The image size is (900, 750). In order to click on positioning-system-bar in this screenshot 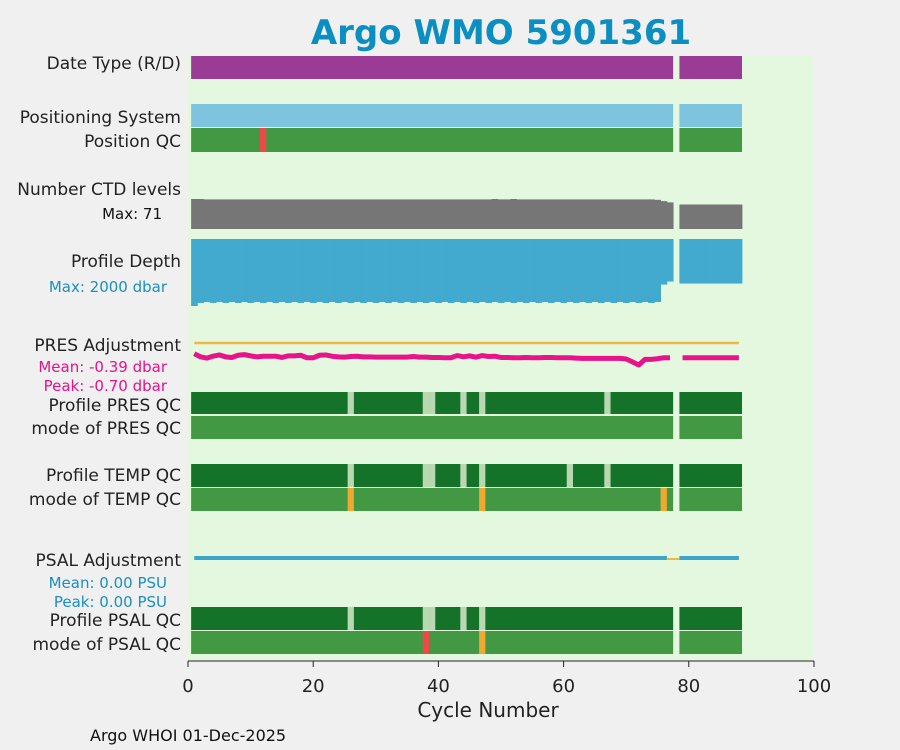, I will do `click(711, 115)`.